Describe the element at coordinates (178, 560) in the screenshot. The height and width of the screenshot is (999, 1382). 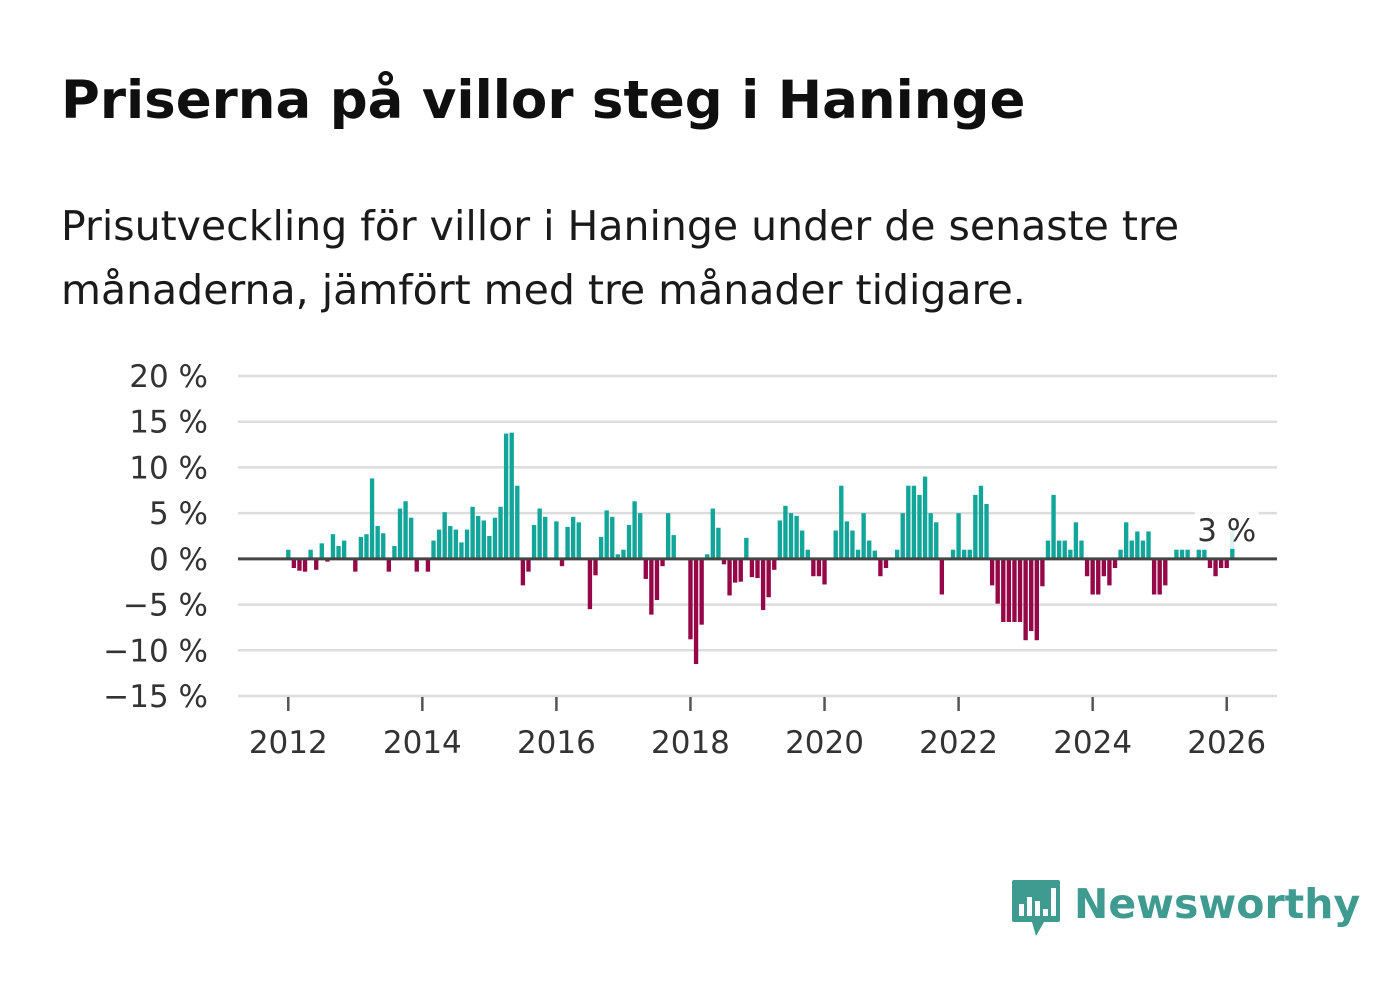
I see `y-tick-label: 0 %` at that location.